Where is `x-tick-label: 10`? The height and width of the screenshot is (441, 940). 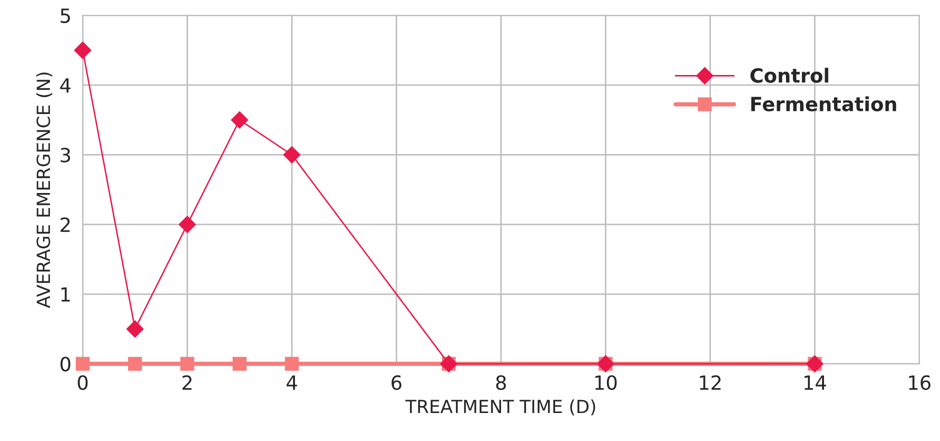 x-tick-label: 10 is located at coordinates (606, 382).